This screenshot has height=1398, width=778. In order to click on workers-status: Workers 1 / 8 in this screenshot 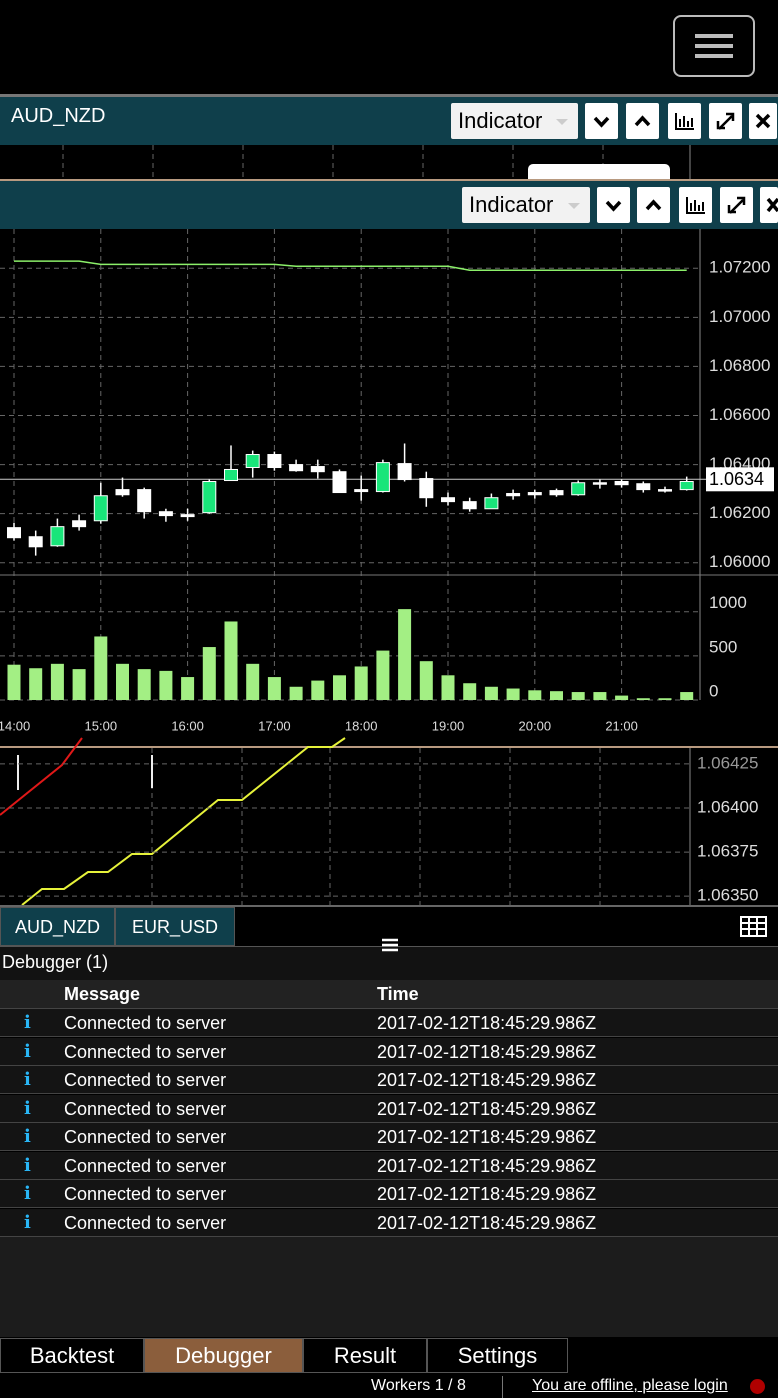, I will do `click(418, 1385)`.